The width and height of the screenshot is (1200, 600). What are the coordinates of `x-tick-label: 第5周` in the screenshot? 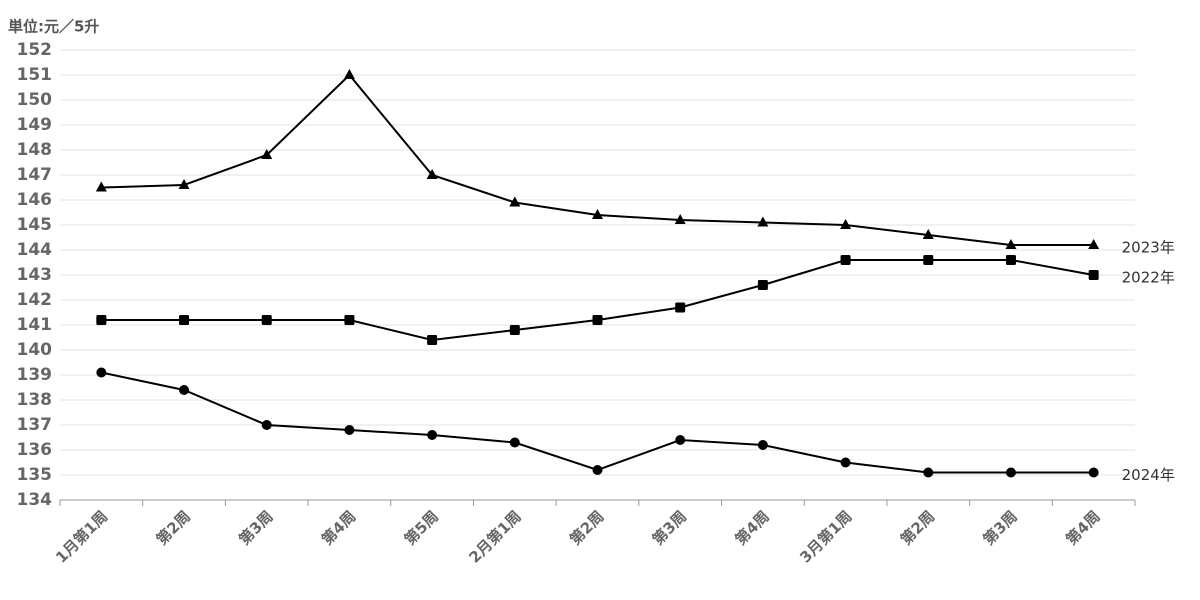 It's located at (421, 527).